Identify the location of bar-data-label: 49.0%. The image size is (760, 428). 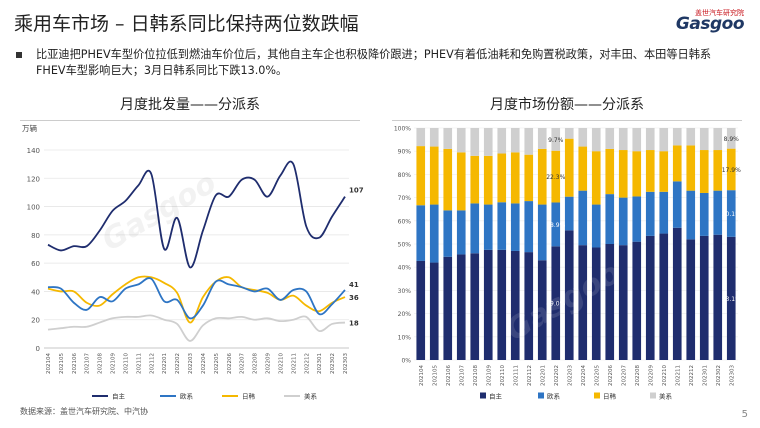
(555, 304).